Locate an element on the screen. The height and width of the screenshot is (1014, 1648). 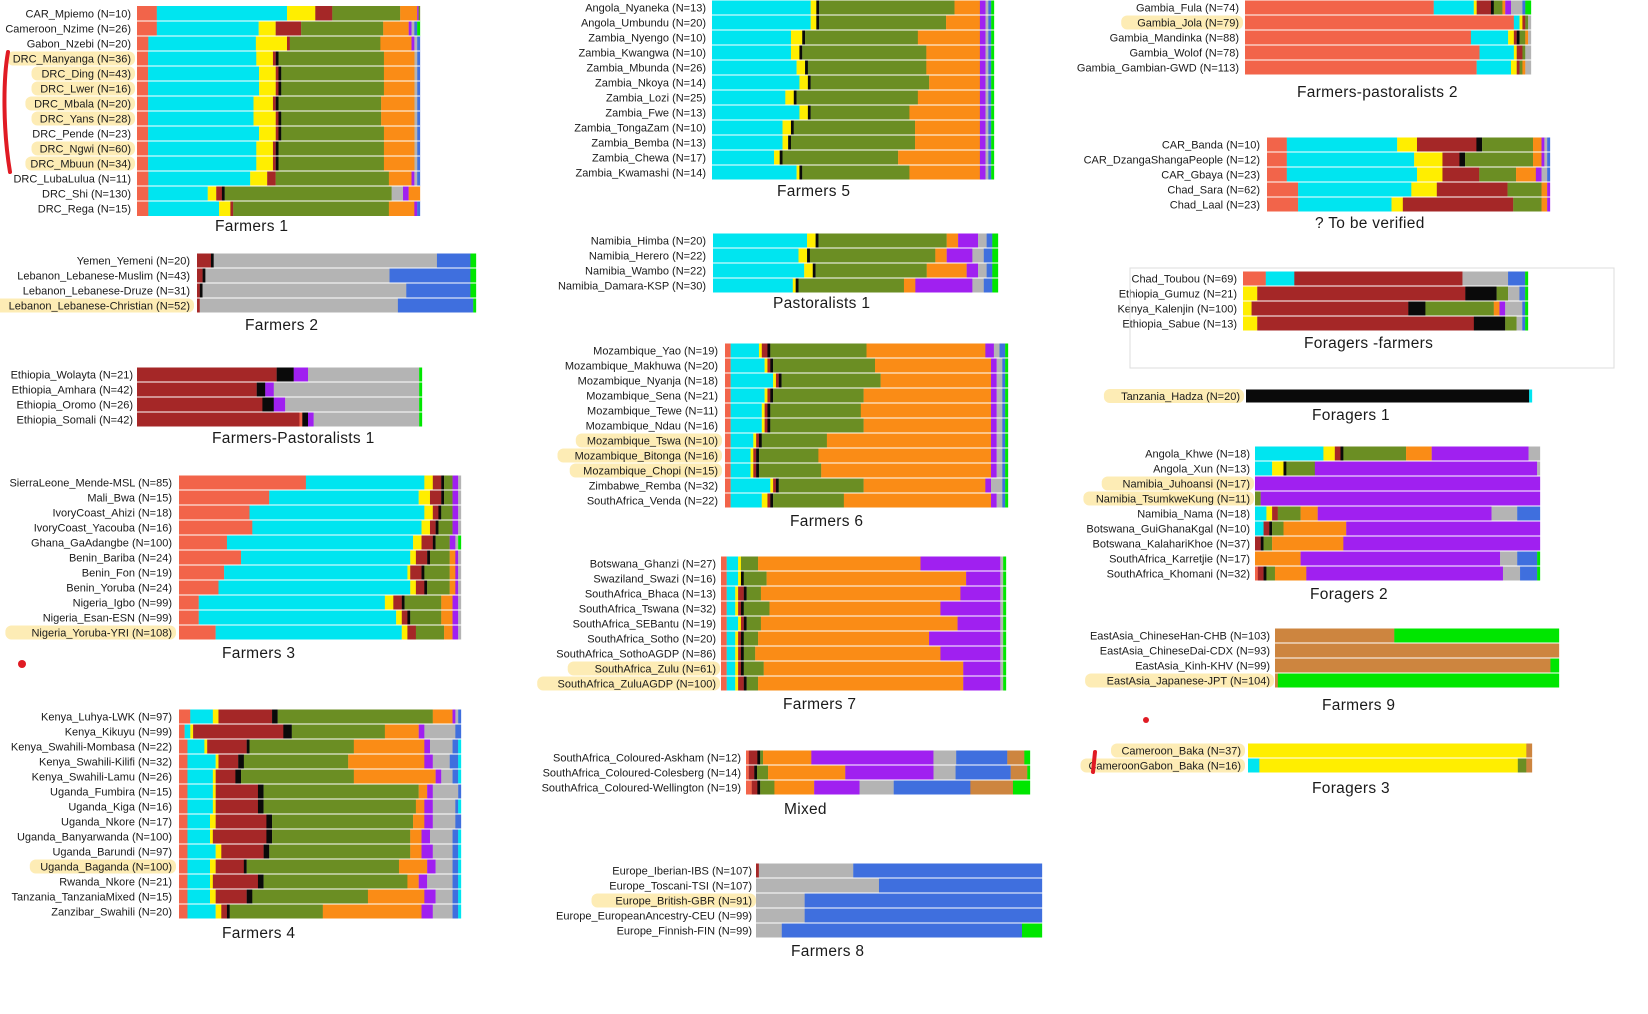
population-label: Kenya_Swahili-Lamu (N=26) is located at coordinates (102, 778).